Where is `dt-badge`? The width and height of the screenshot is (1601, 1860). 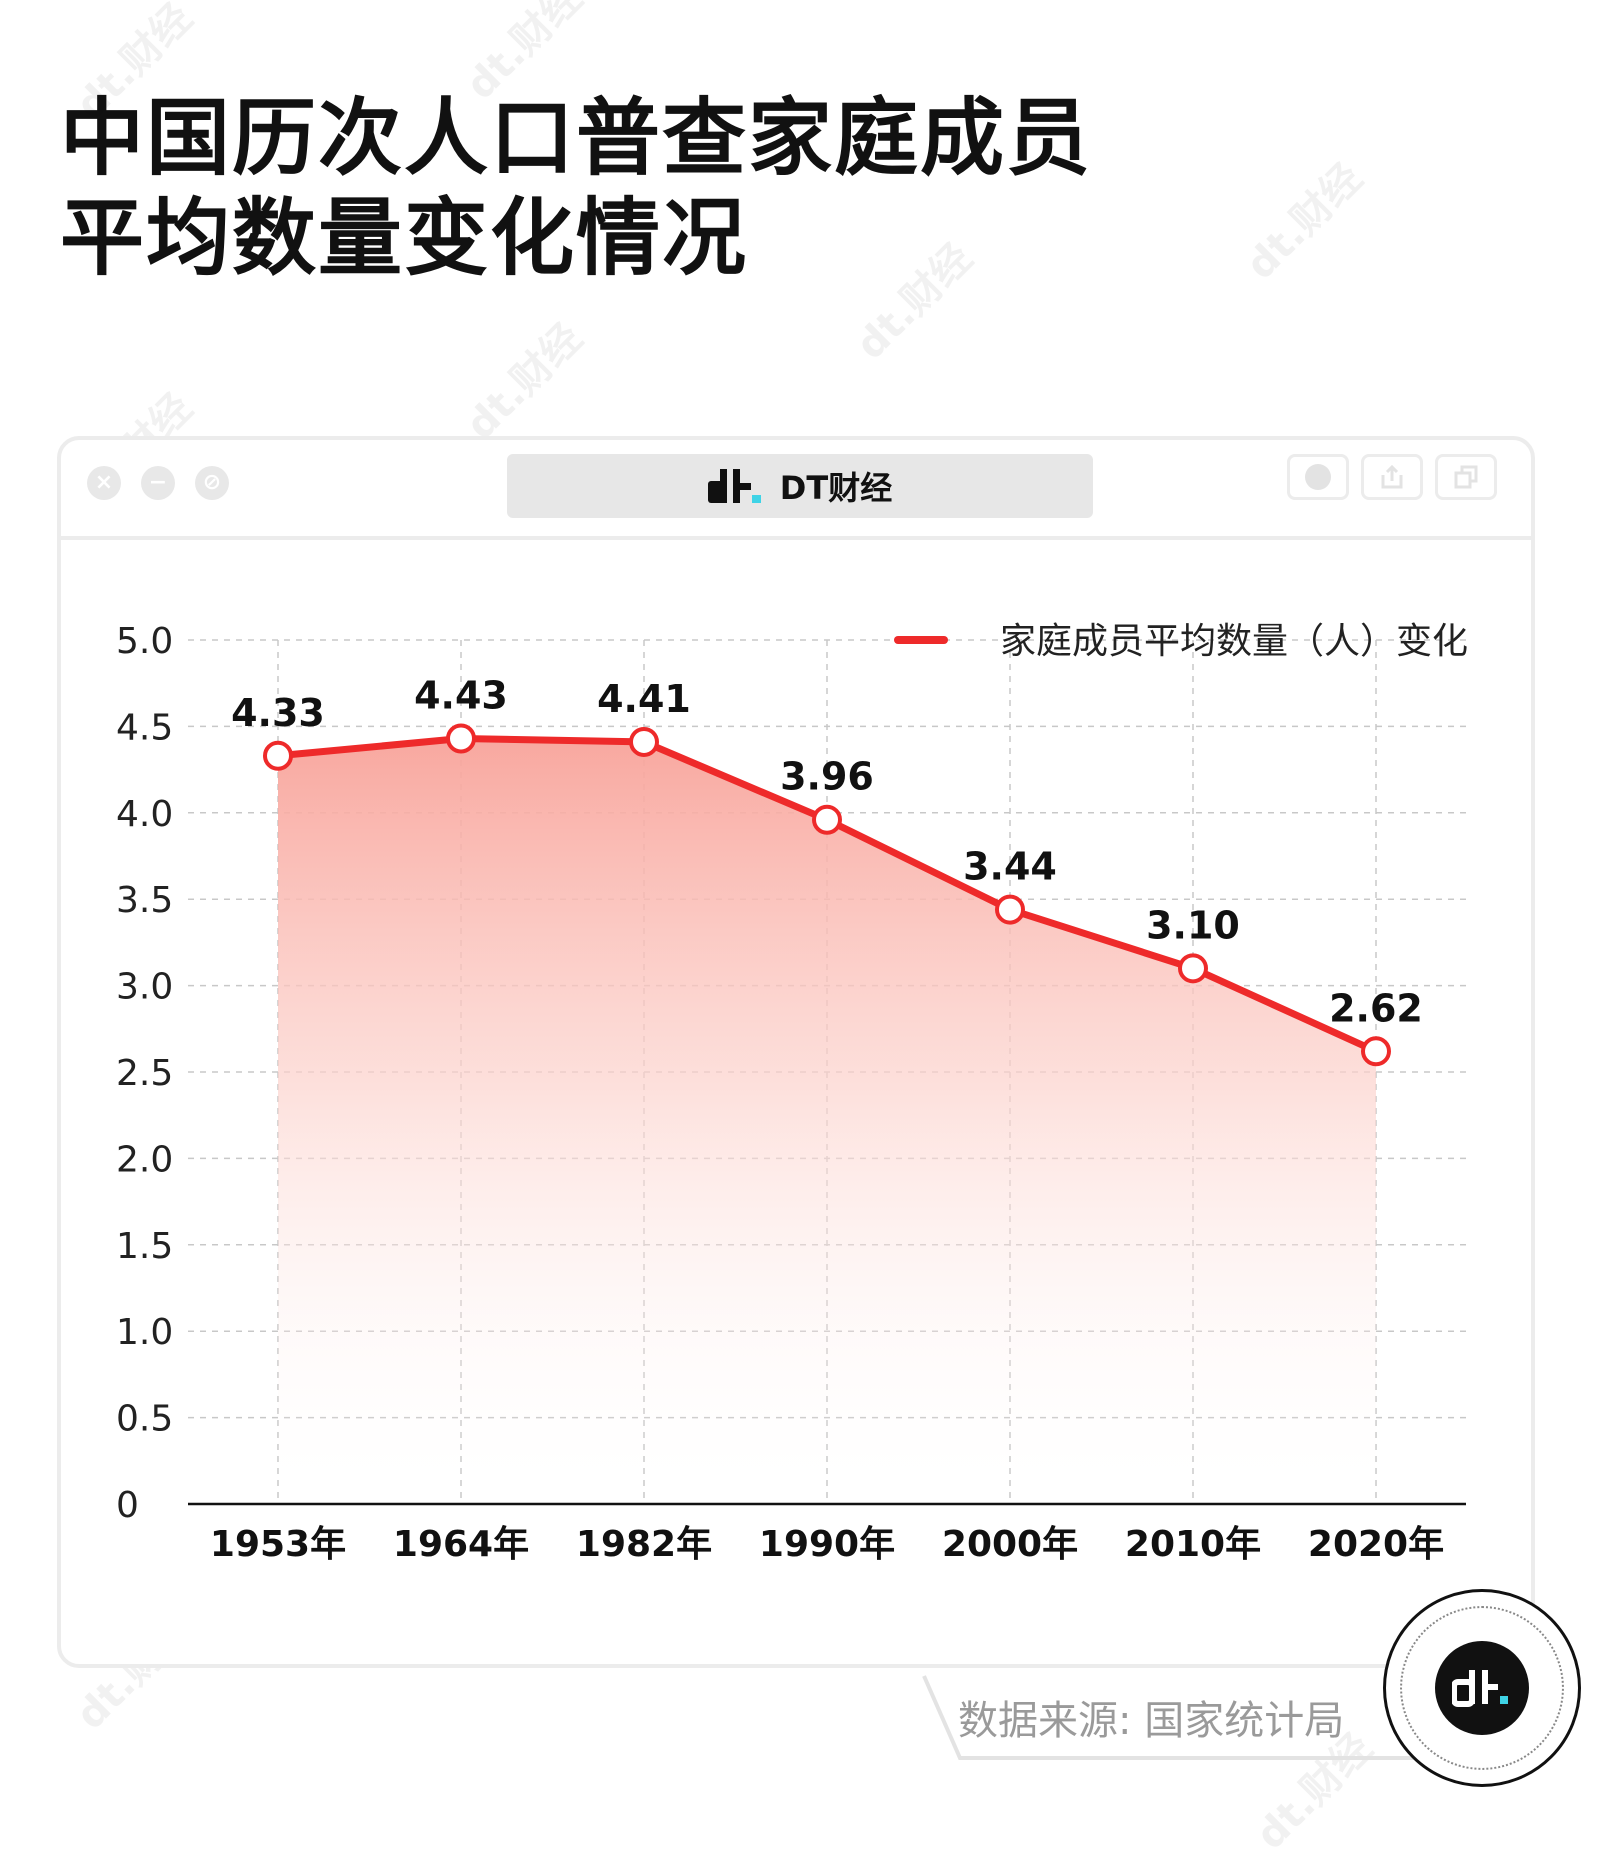 dt-badge is located at coordinates (1482, 1688).